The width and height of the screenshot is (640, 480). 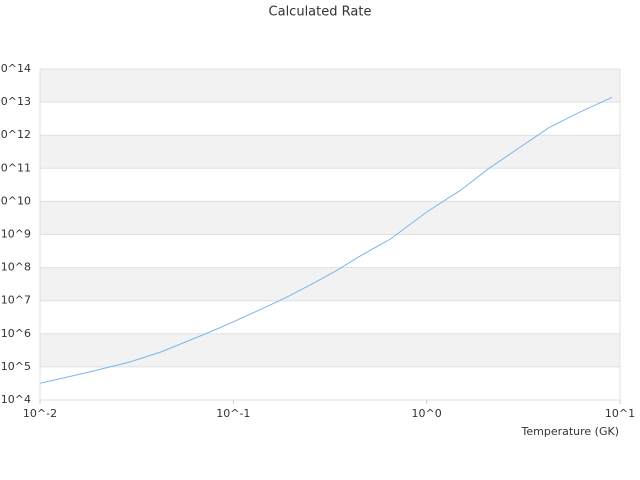 What do you see at coordinates (16, 399) in the screenshot?
I see `y-tick-label: 10^4` at bounding box center [16, 399].